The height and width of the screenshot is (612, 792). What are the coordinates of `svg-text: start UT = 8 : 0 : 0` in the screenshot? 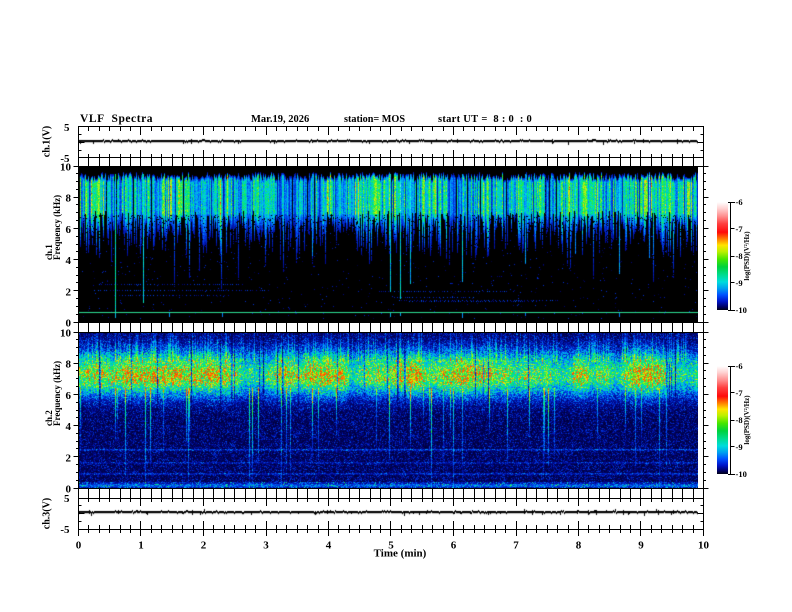 It's located at (485, 119).